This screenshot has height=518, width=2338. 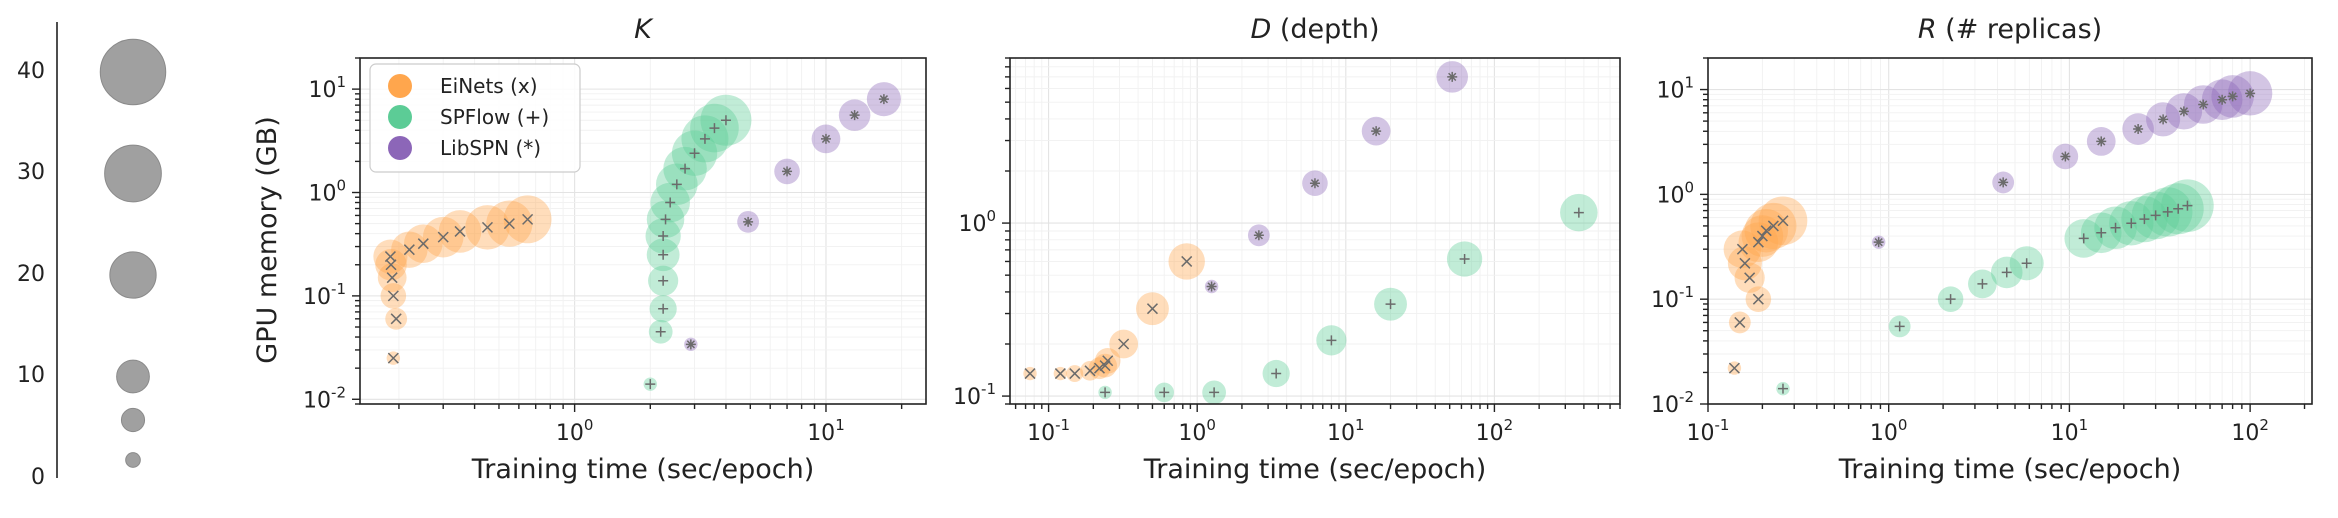 What do you see at coordinates (31, 375) in the screenshot?
I see `size-tick-label-10: 10` at bounding box center [31, 375].